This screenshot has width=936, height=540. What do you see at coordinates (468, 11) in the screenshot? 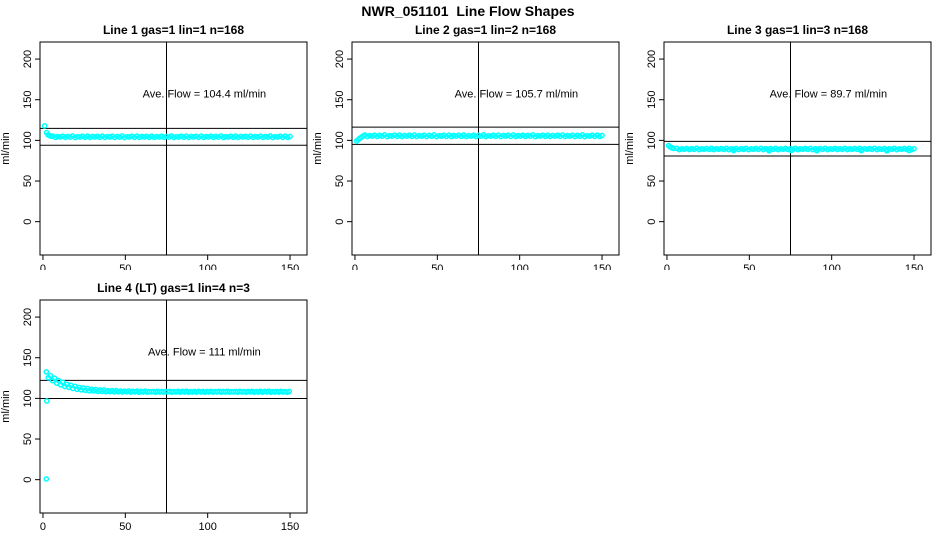
I see `figure-title: NWR_051101 Line Flow Shapes` at bounding box center [468, 11].